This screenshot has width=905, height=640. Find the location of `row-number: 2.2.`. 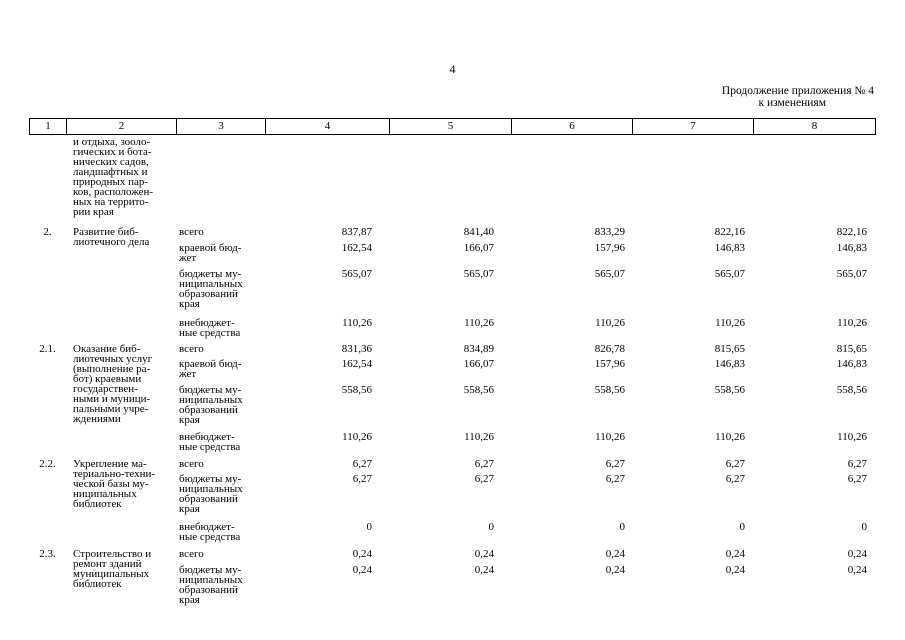

row-number: 2.2. is located at coordinates (47, 464).